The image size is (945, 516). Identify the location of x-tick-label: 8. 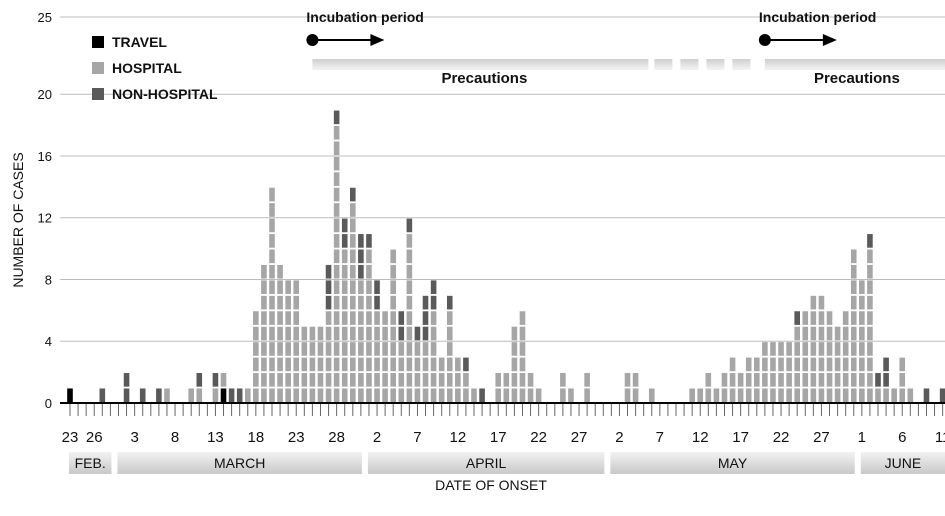
(175, 437).